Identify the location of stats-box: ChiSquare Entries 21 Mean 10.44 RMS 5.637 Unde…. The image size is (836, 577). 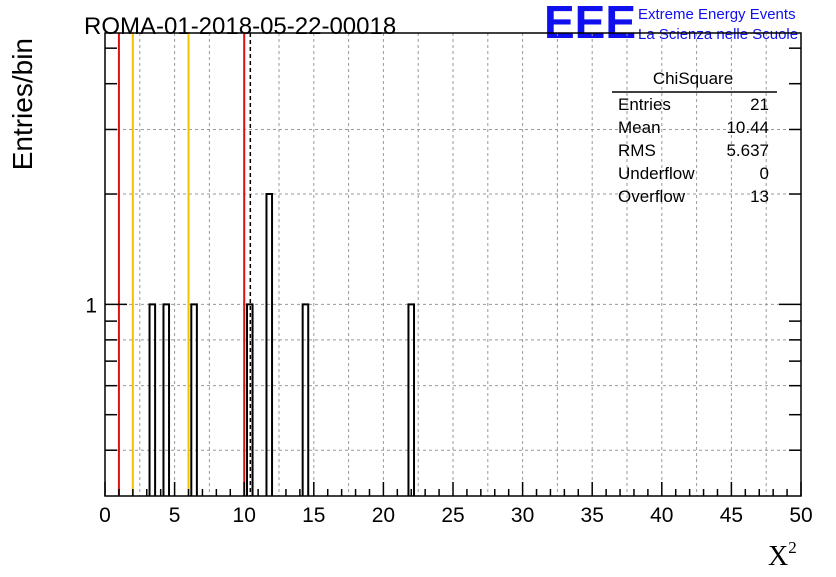
(694, 137).